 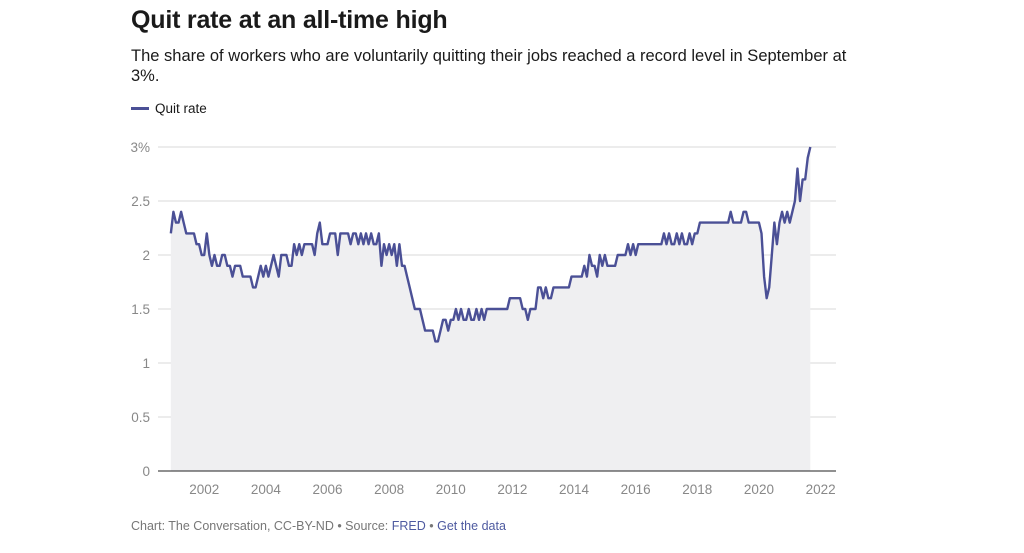 I want to click on x-tick-label: 2020, so click(x=759, y=489).